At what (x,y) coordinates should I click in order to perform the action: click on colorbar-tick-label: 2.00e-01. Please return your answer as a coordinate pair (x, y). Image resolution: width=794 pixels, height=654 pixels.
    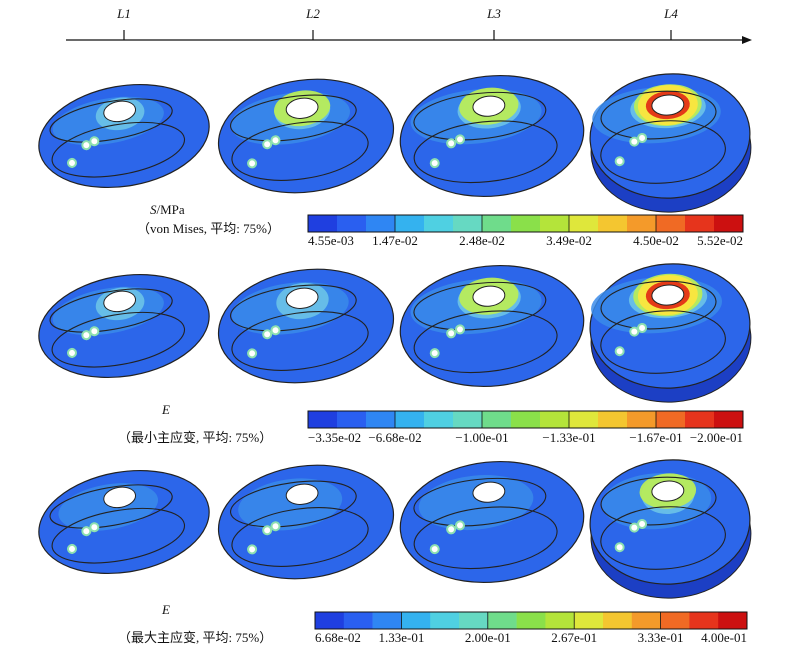
    Looking at the image, I should click on (488, 637).